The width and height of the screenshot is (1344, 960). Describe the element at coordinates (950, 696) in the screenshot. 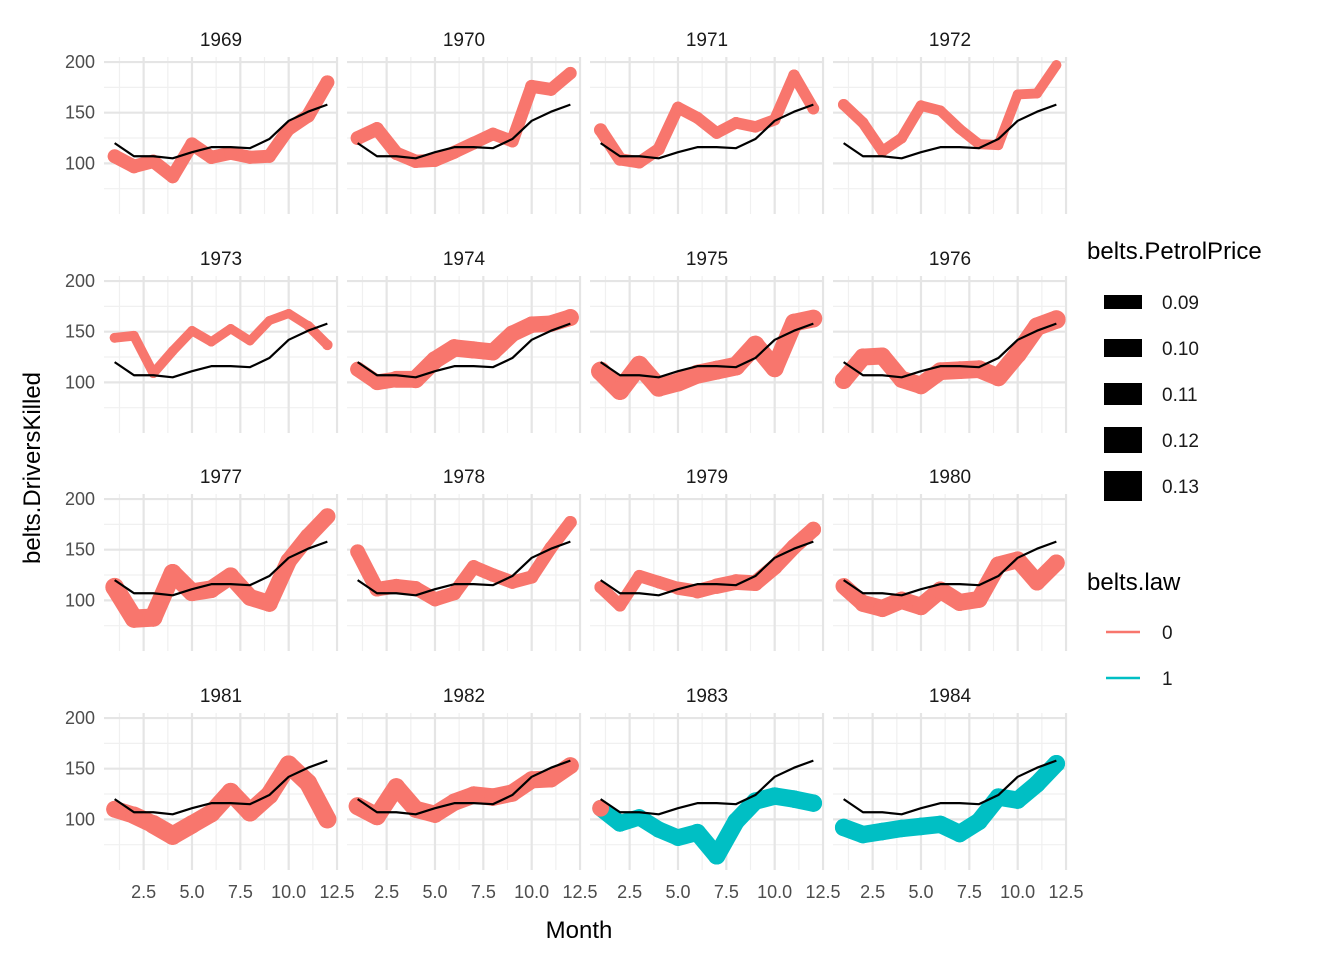

I see `facet-label: 1984` at that location.